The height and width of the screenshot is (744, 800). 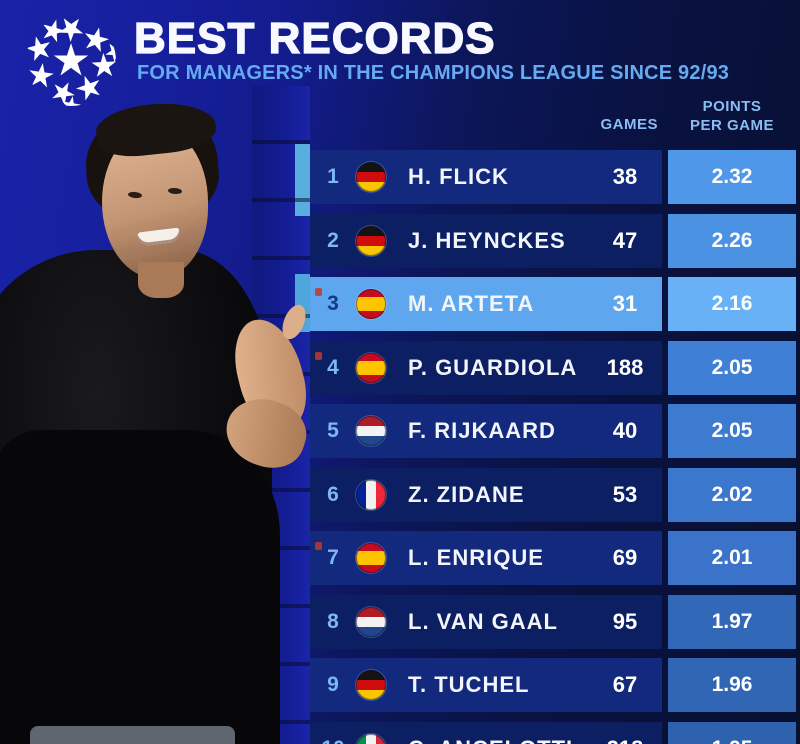 I want to click on table-row: 9 T. TUCHEL 67 1.96, so click(x=553, y=685).